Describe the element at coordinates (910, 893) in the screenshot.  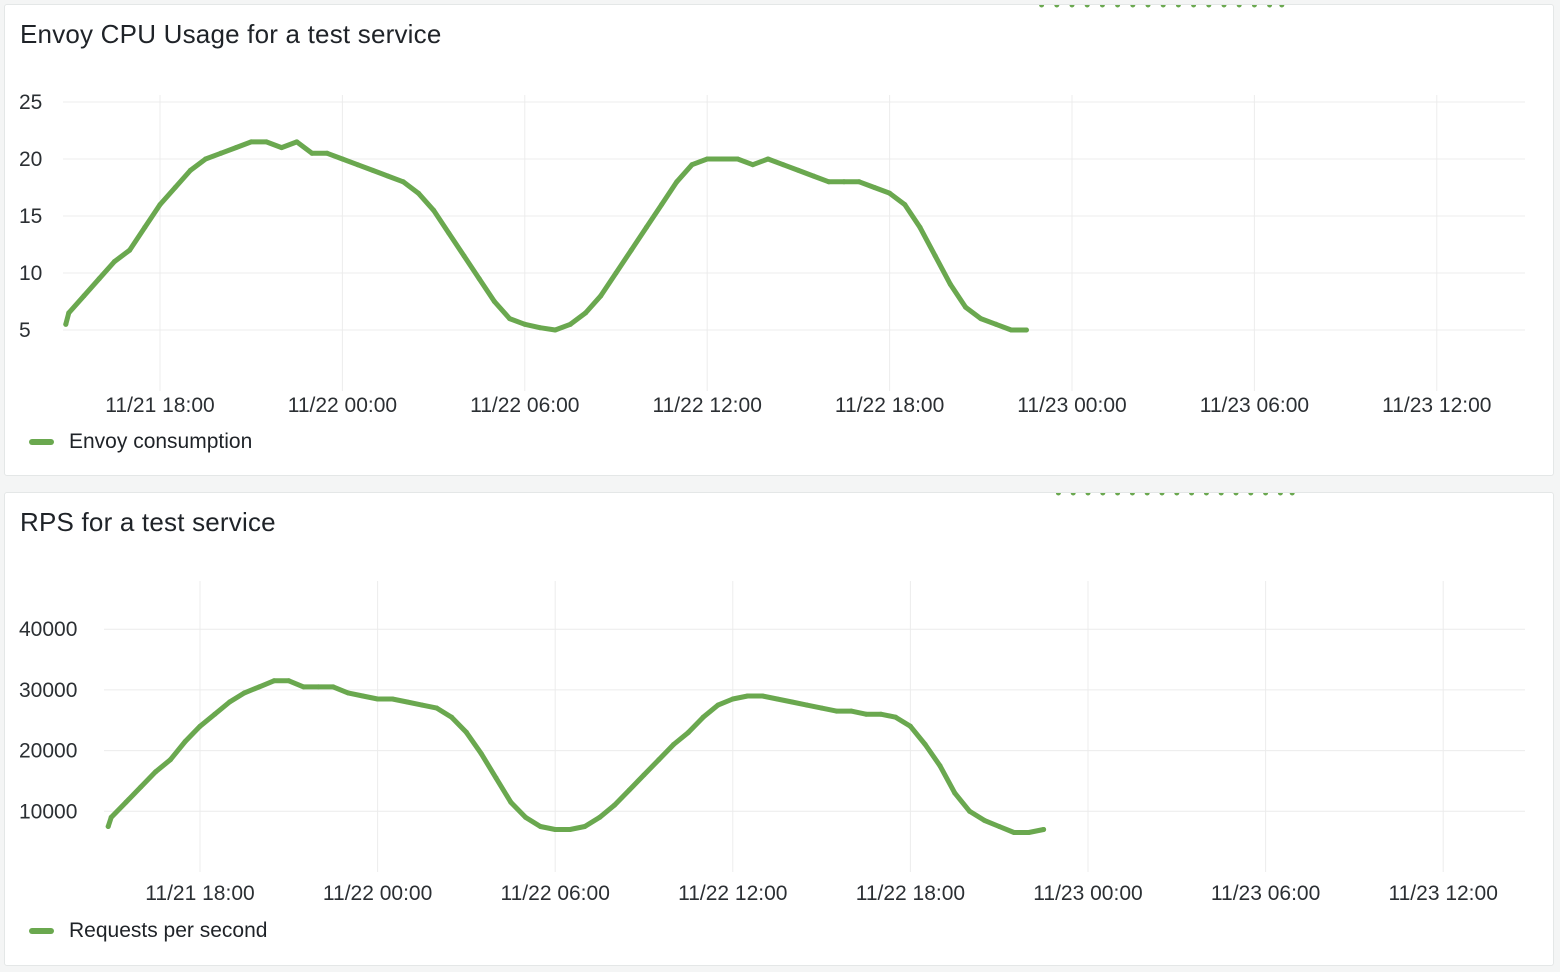
I see `rps-x-tick-label: 11/22 18:00` at that location.